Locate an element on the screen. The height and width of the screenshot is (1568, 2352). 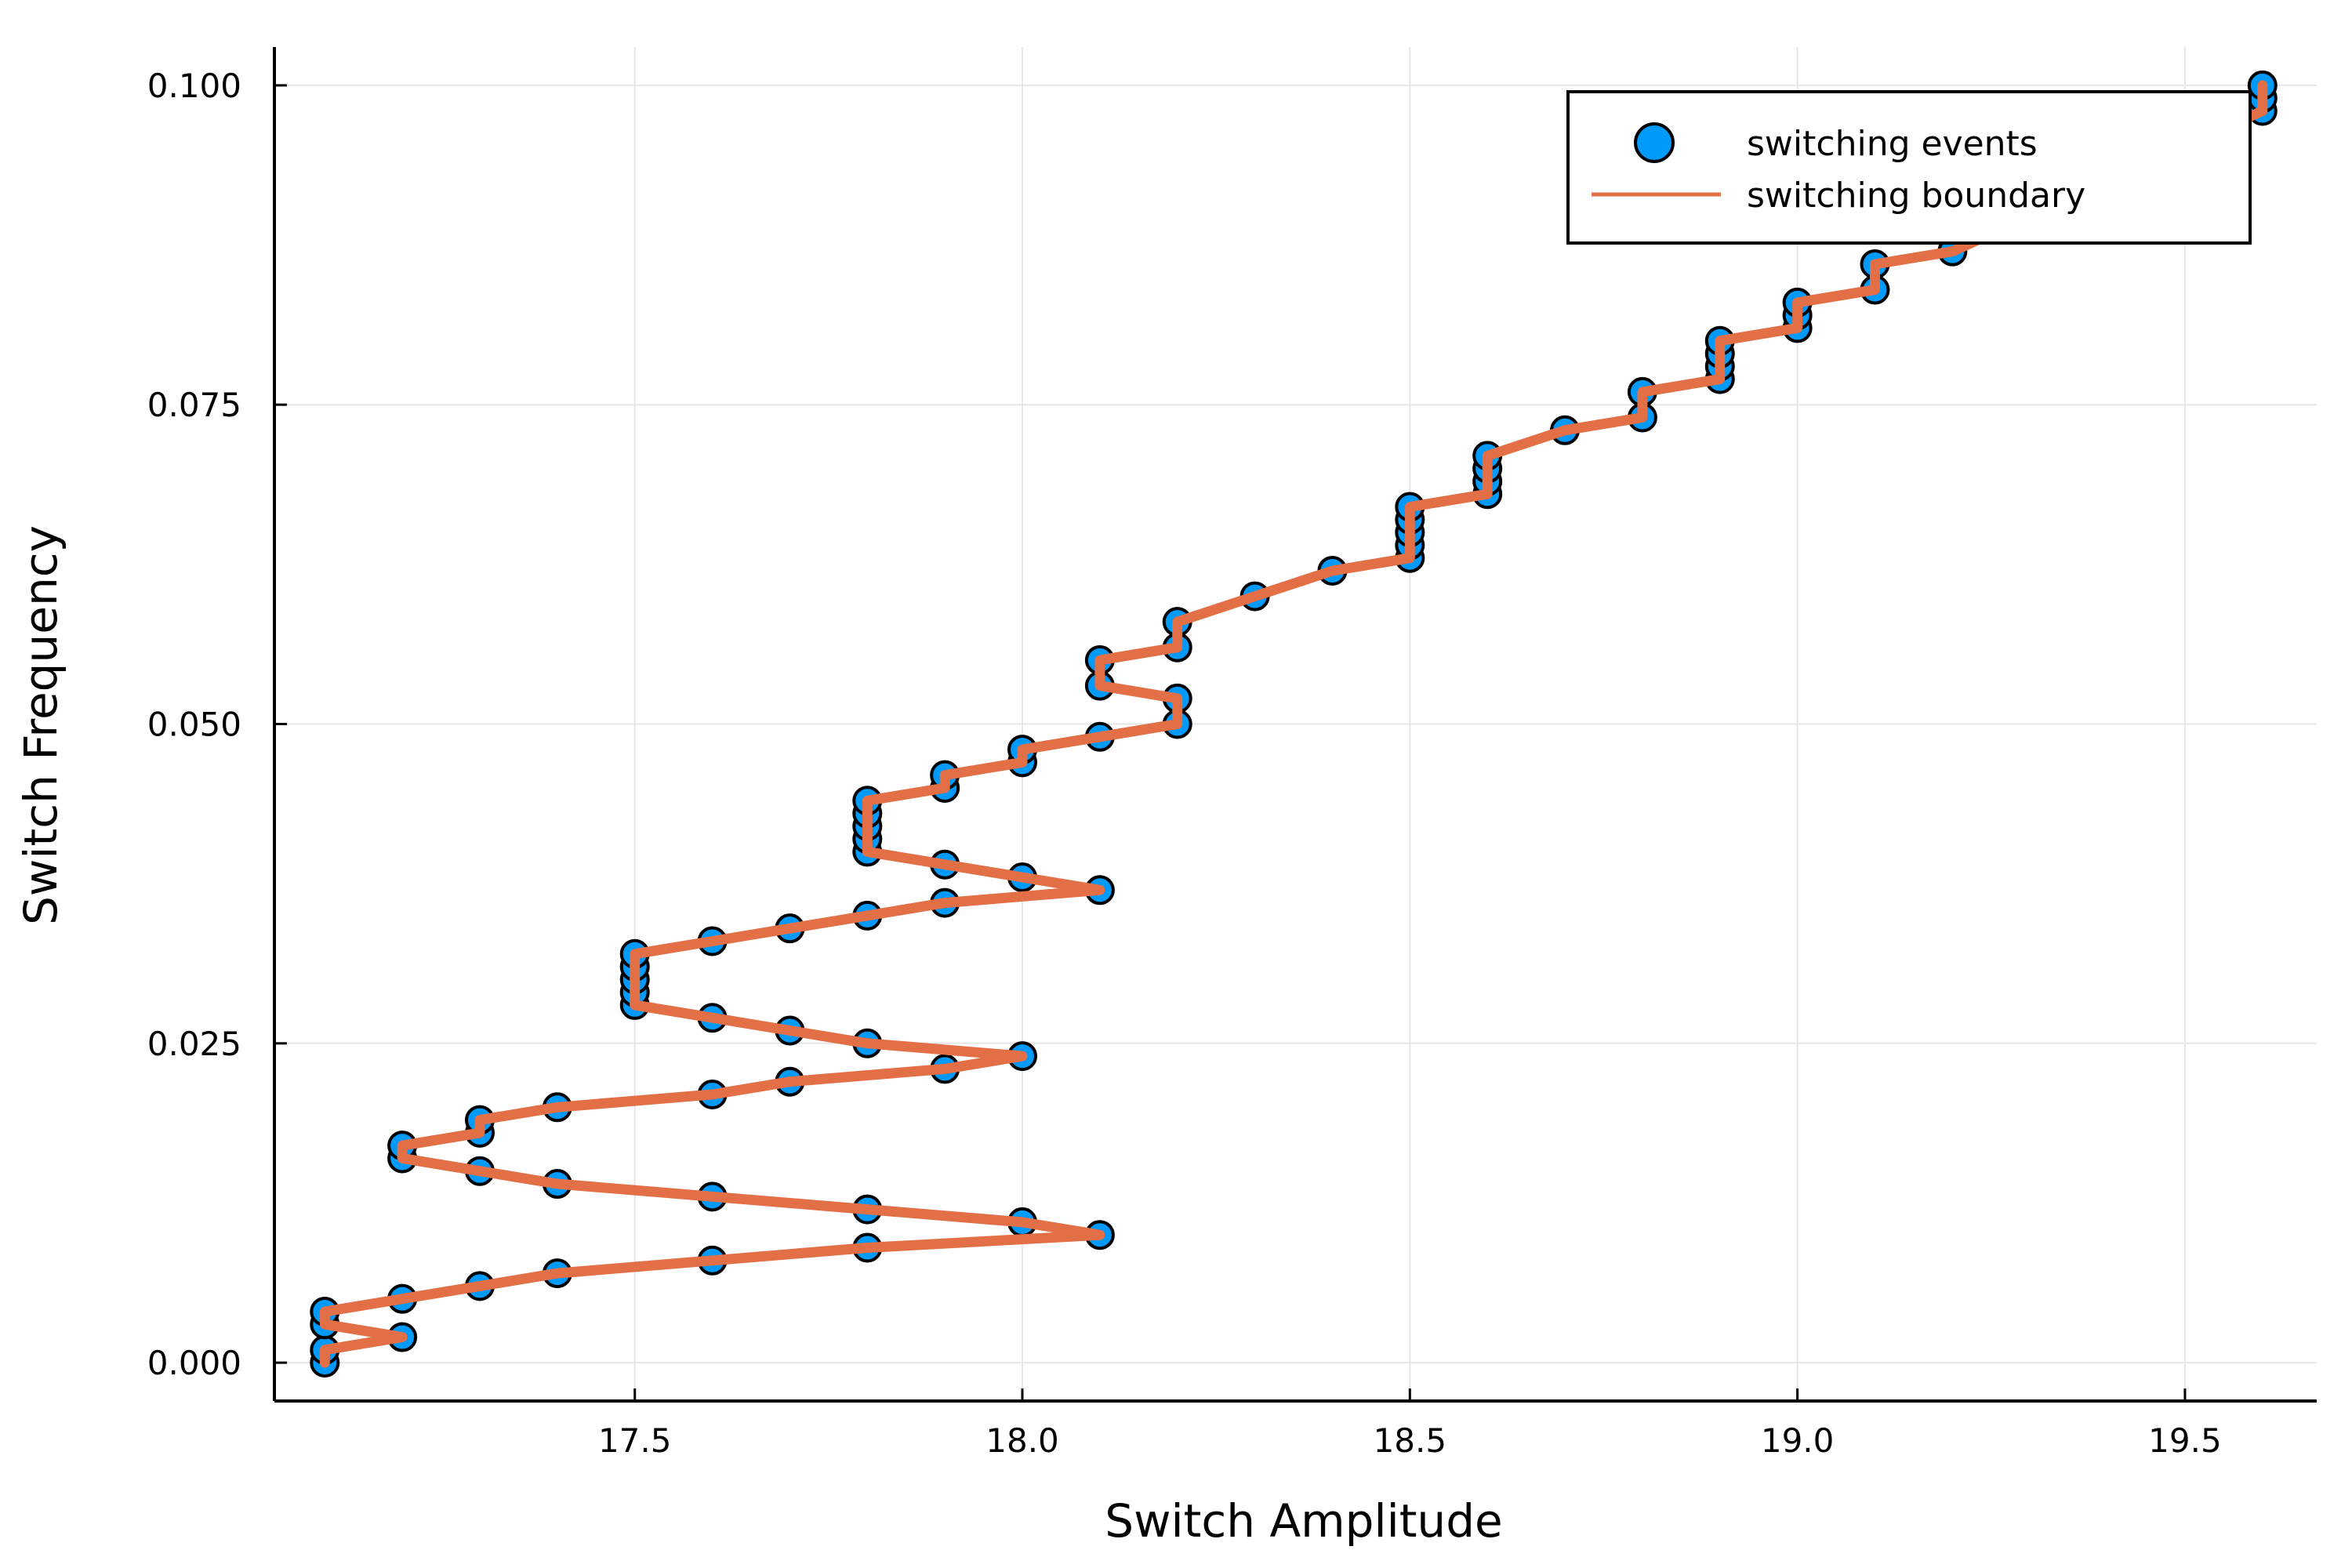
legend-box is located at coordinates (1909, 167).